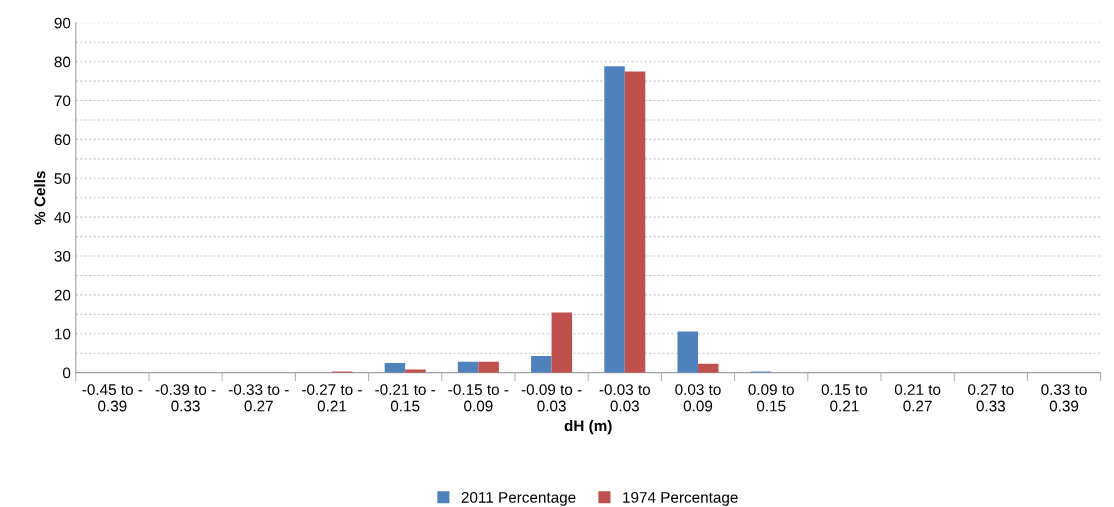  Describe the element at coordinates (680, 498) in the screenshot. I see `legend-label: 1974 Percentage` at that location.